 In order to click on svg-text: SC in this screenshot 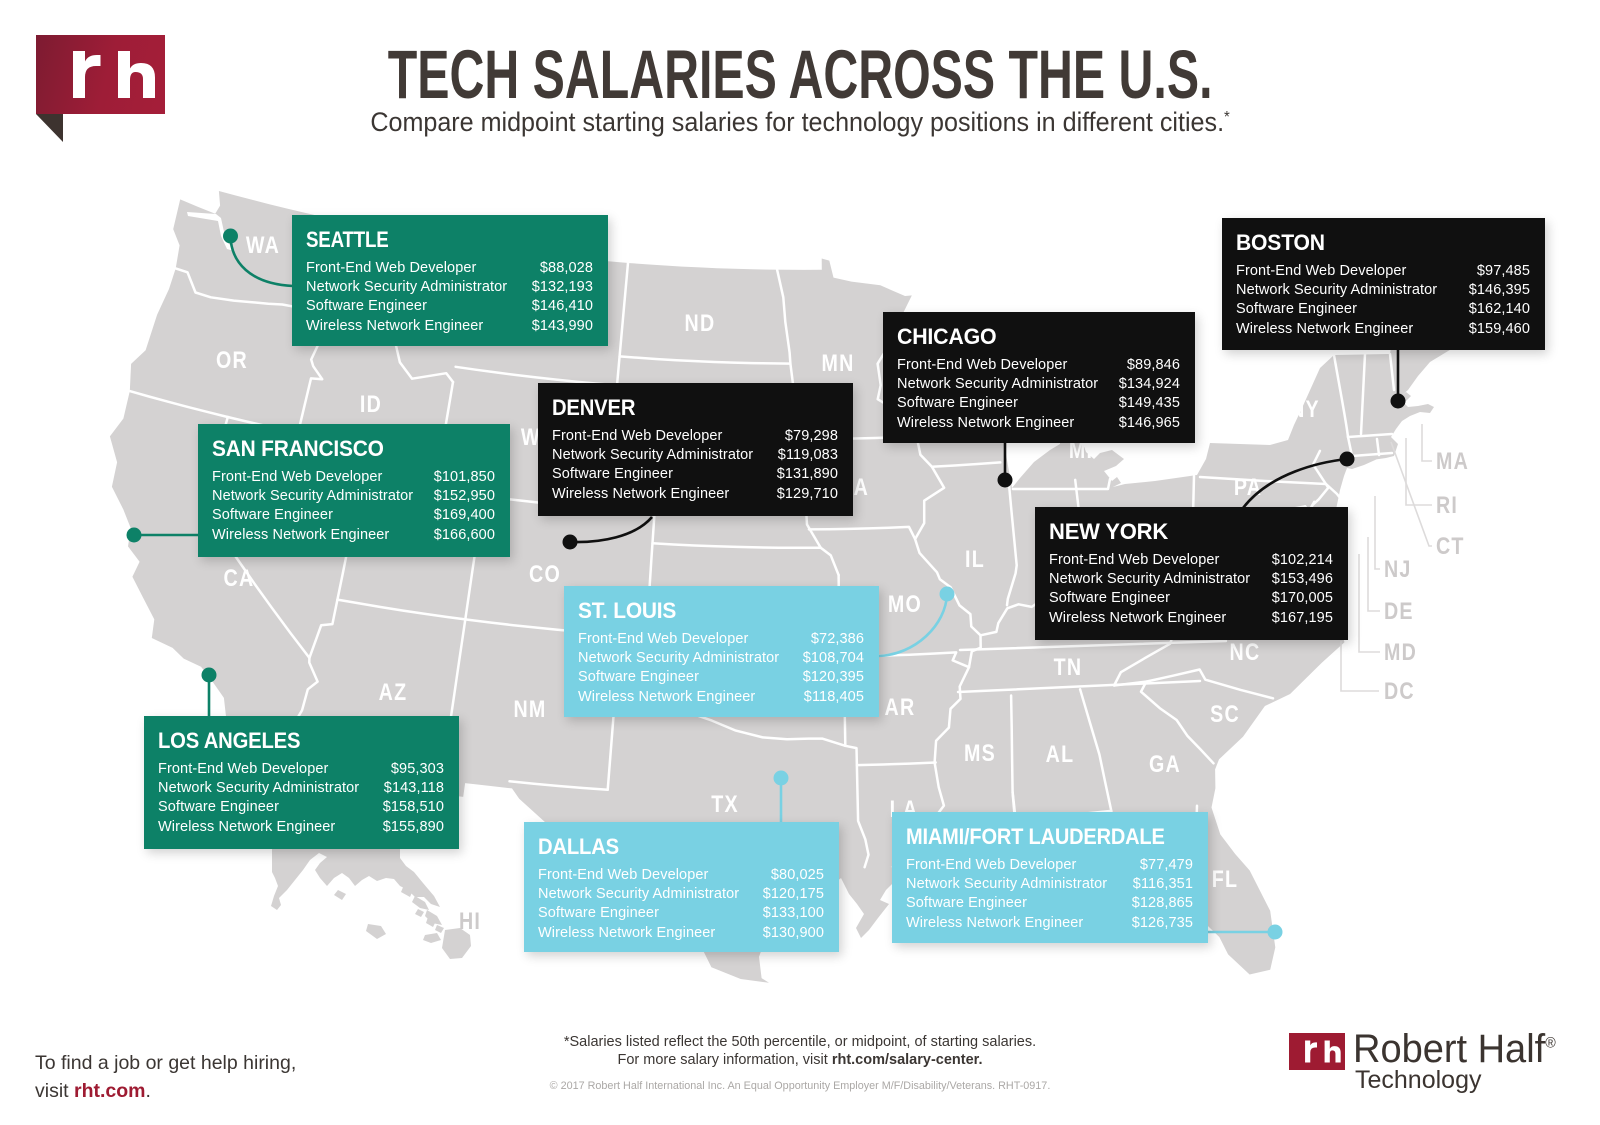, I will do `click(1225, 713)`.